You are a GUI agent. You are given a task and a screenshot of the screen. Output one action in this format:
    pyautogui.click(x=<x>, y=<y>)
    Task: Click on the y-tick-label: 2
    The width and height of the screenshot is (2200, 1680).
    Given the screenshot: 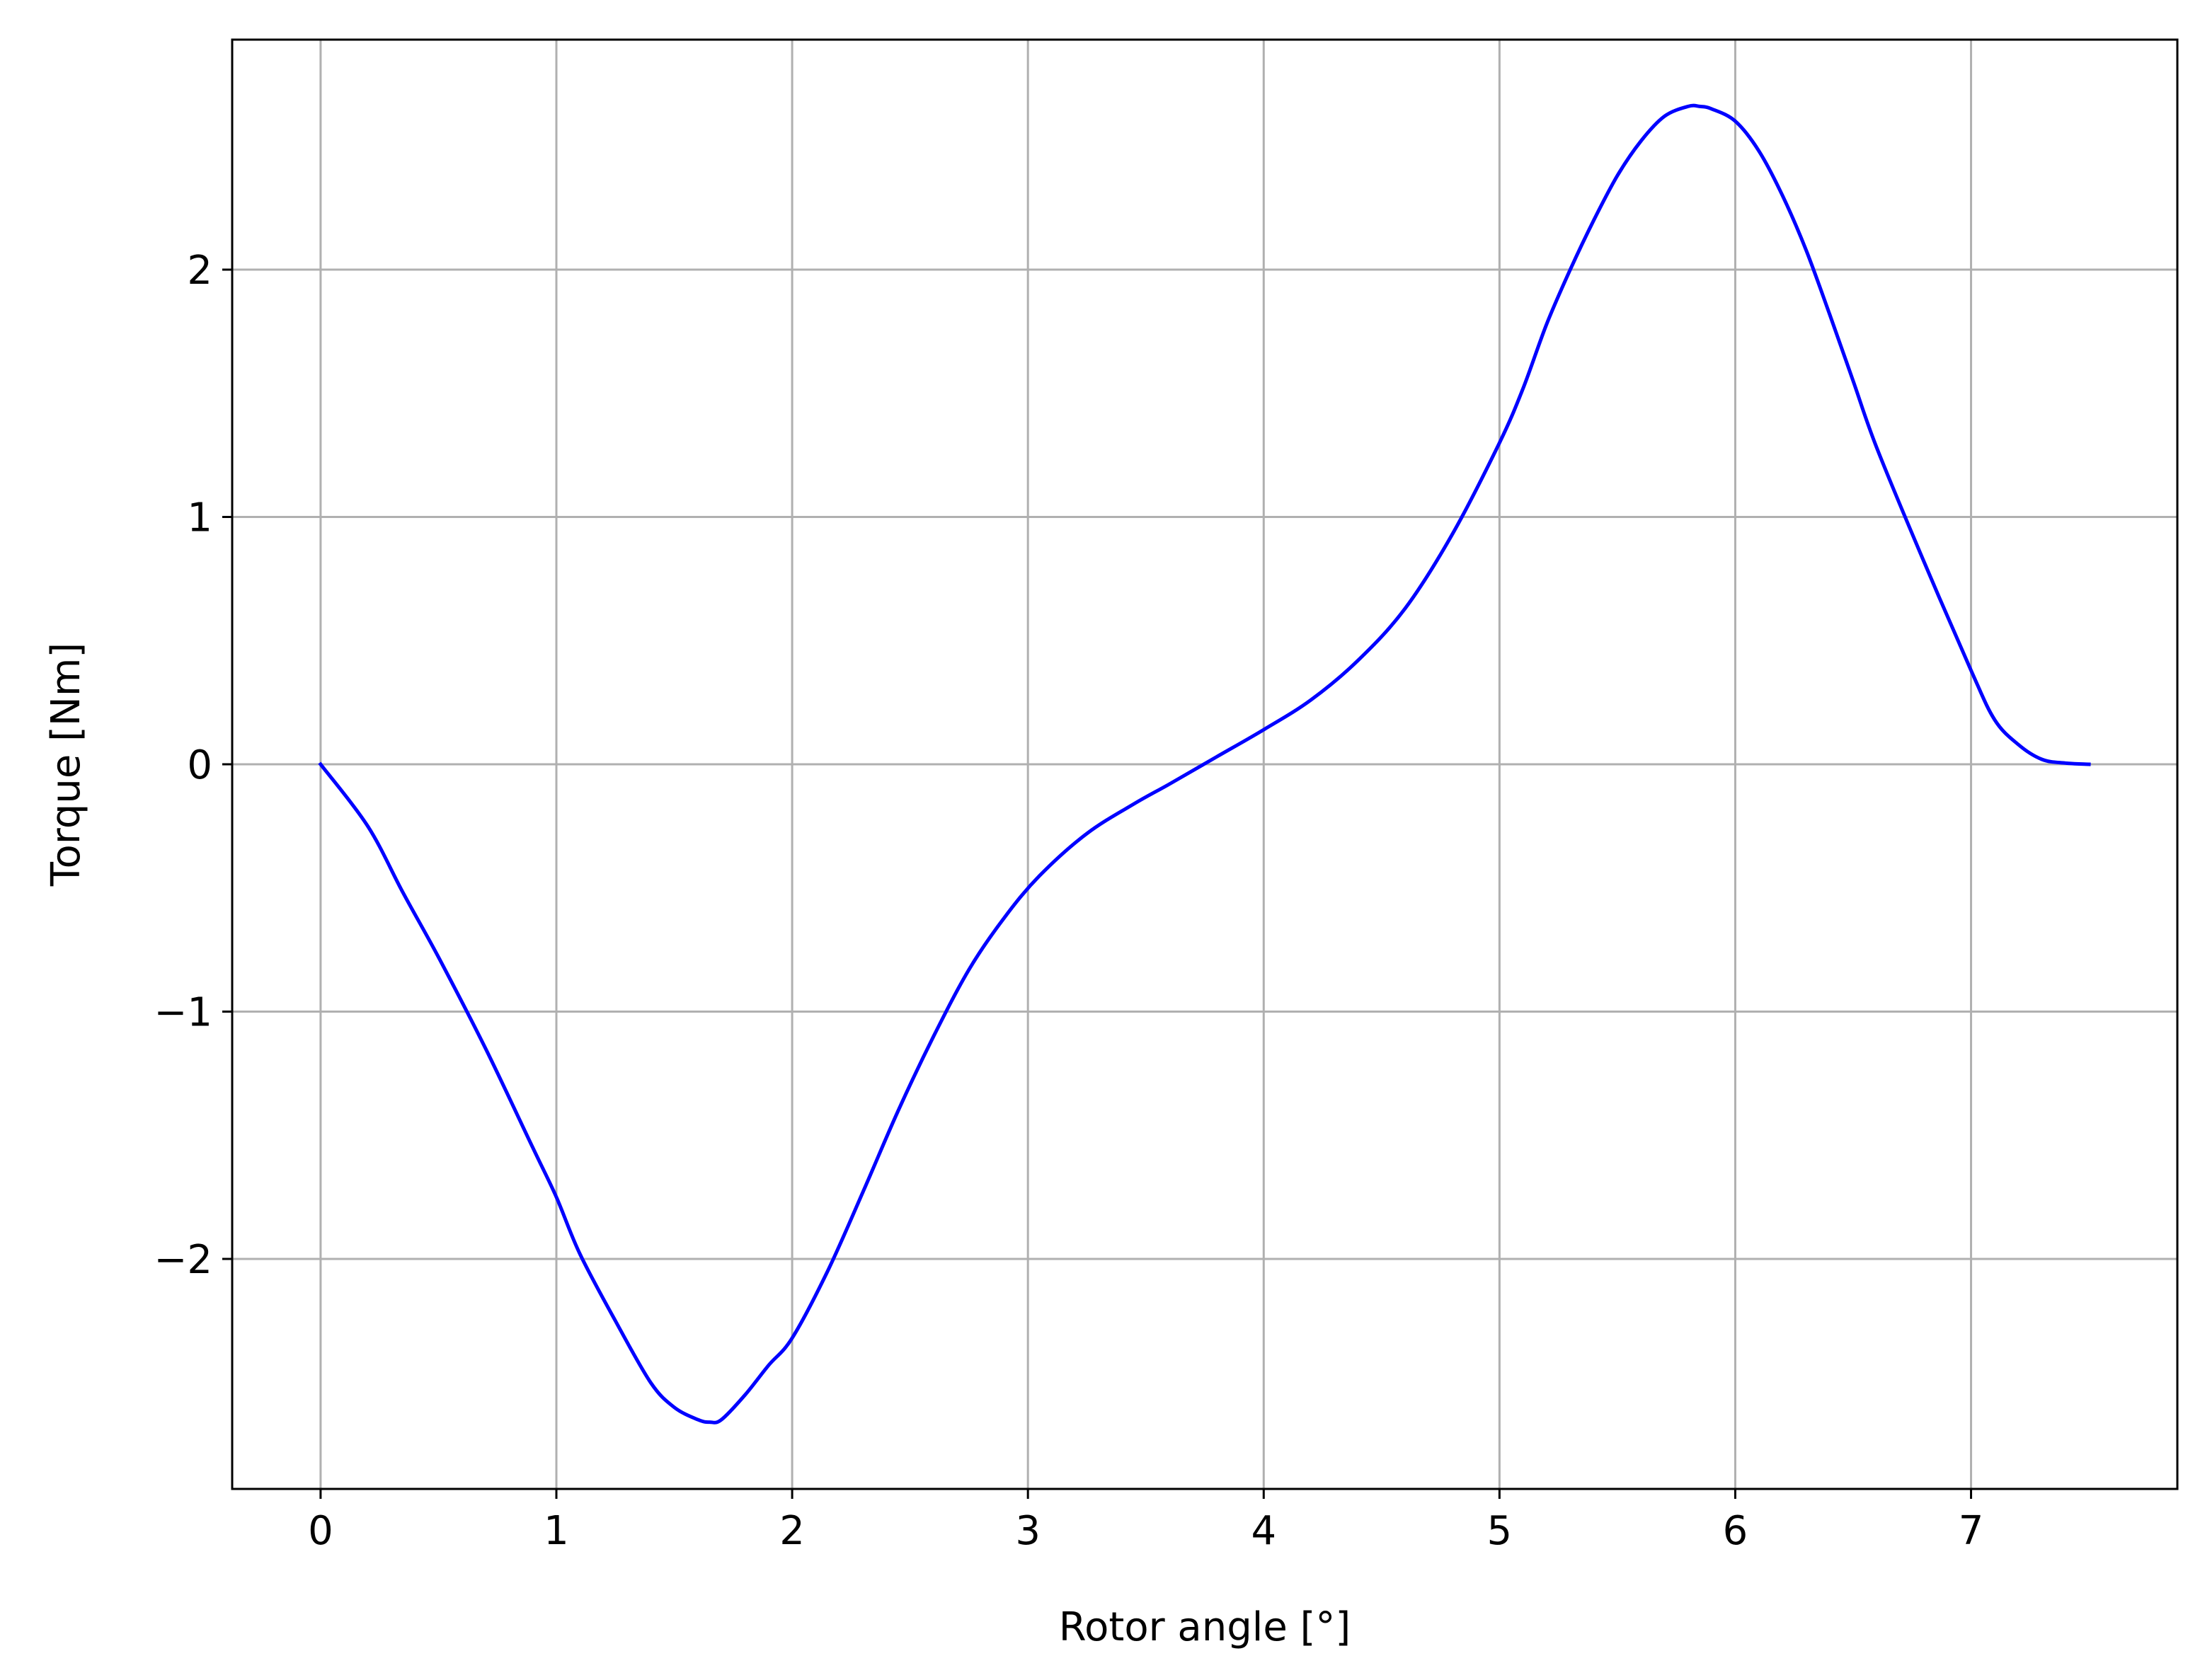 What is the action you would take?
    pyautogui.click(x=199, y=271)
    